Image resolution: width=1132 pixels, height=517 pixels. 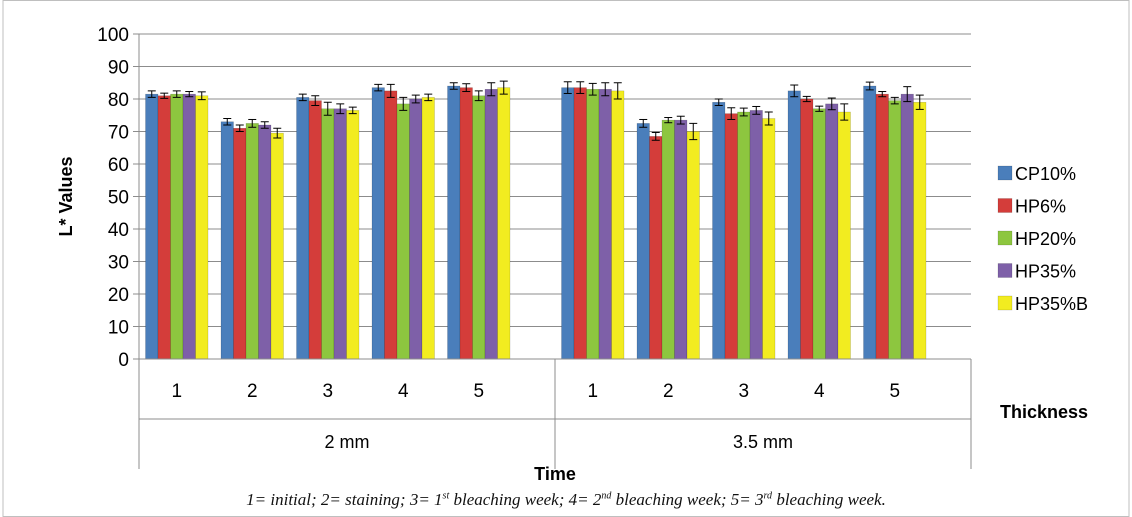 What do you see at coordinates (118, 165) in the screenshot?
I see `y-tick-label: 60` at bounding box center [118, 165].